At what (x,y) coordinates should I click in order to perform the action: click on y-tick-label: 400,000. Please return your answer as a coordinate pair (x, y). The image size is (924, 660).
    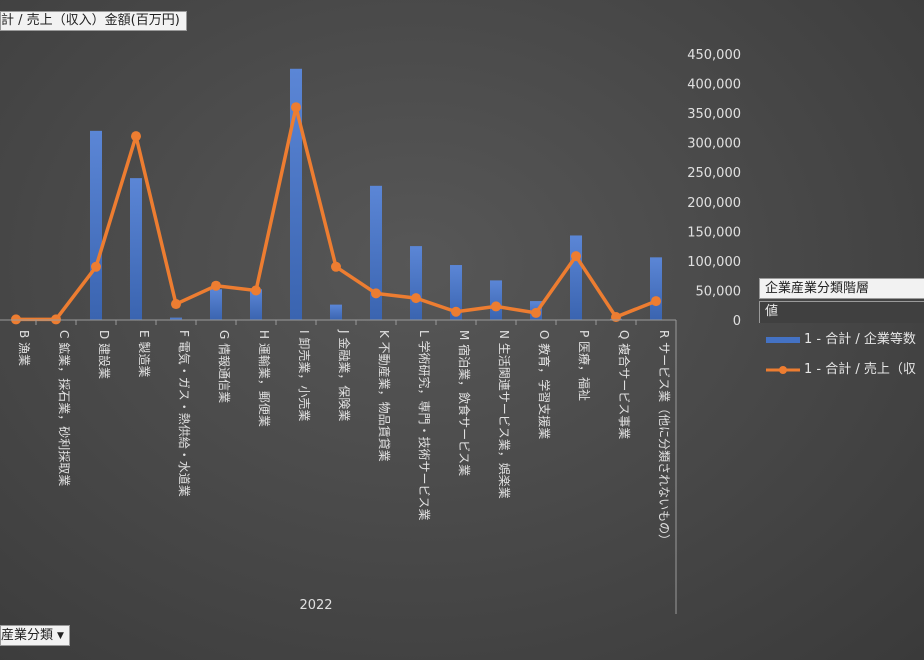
    Looking at the image, I should click on (714, 85).